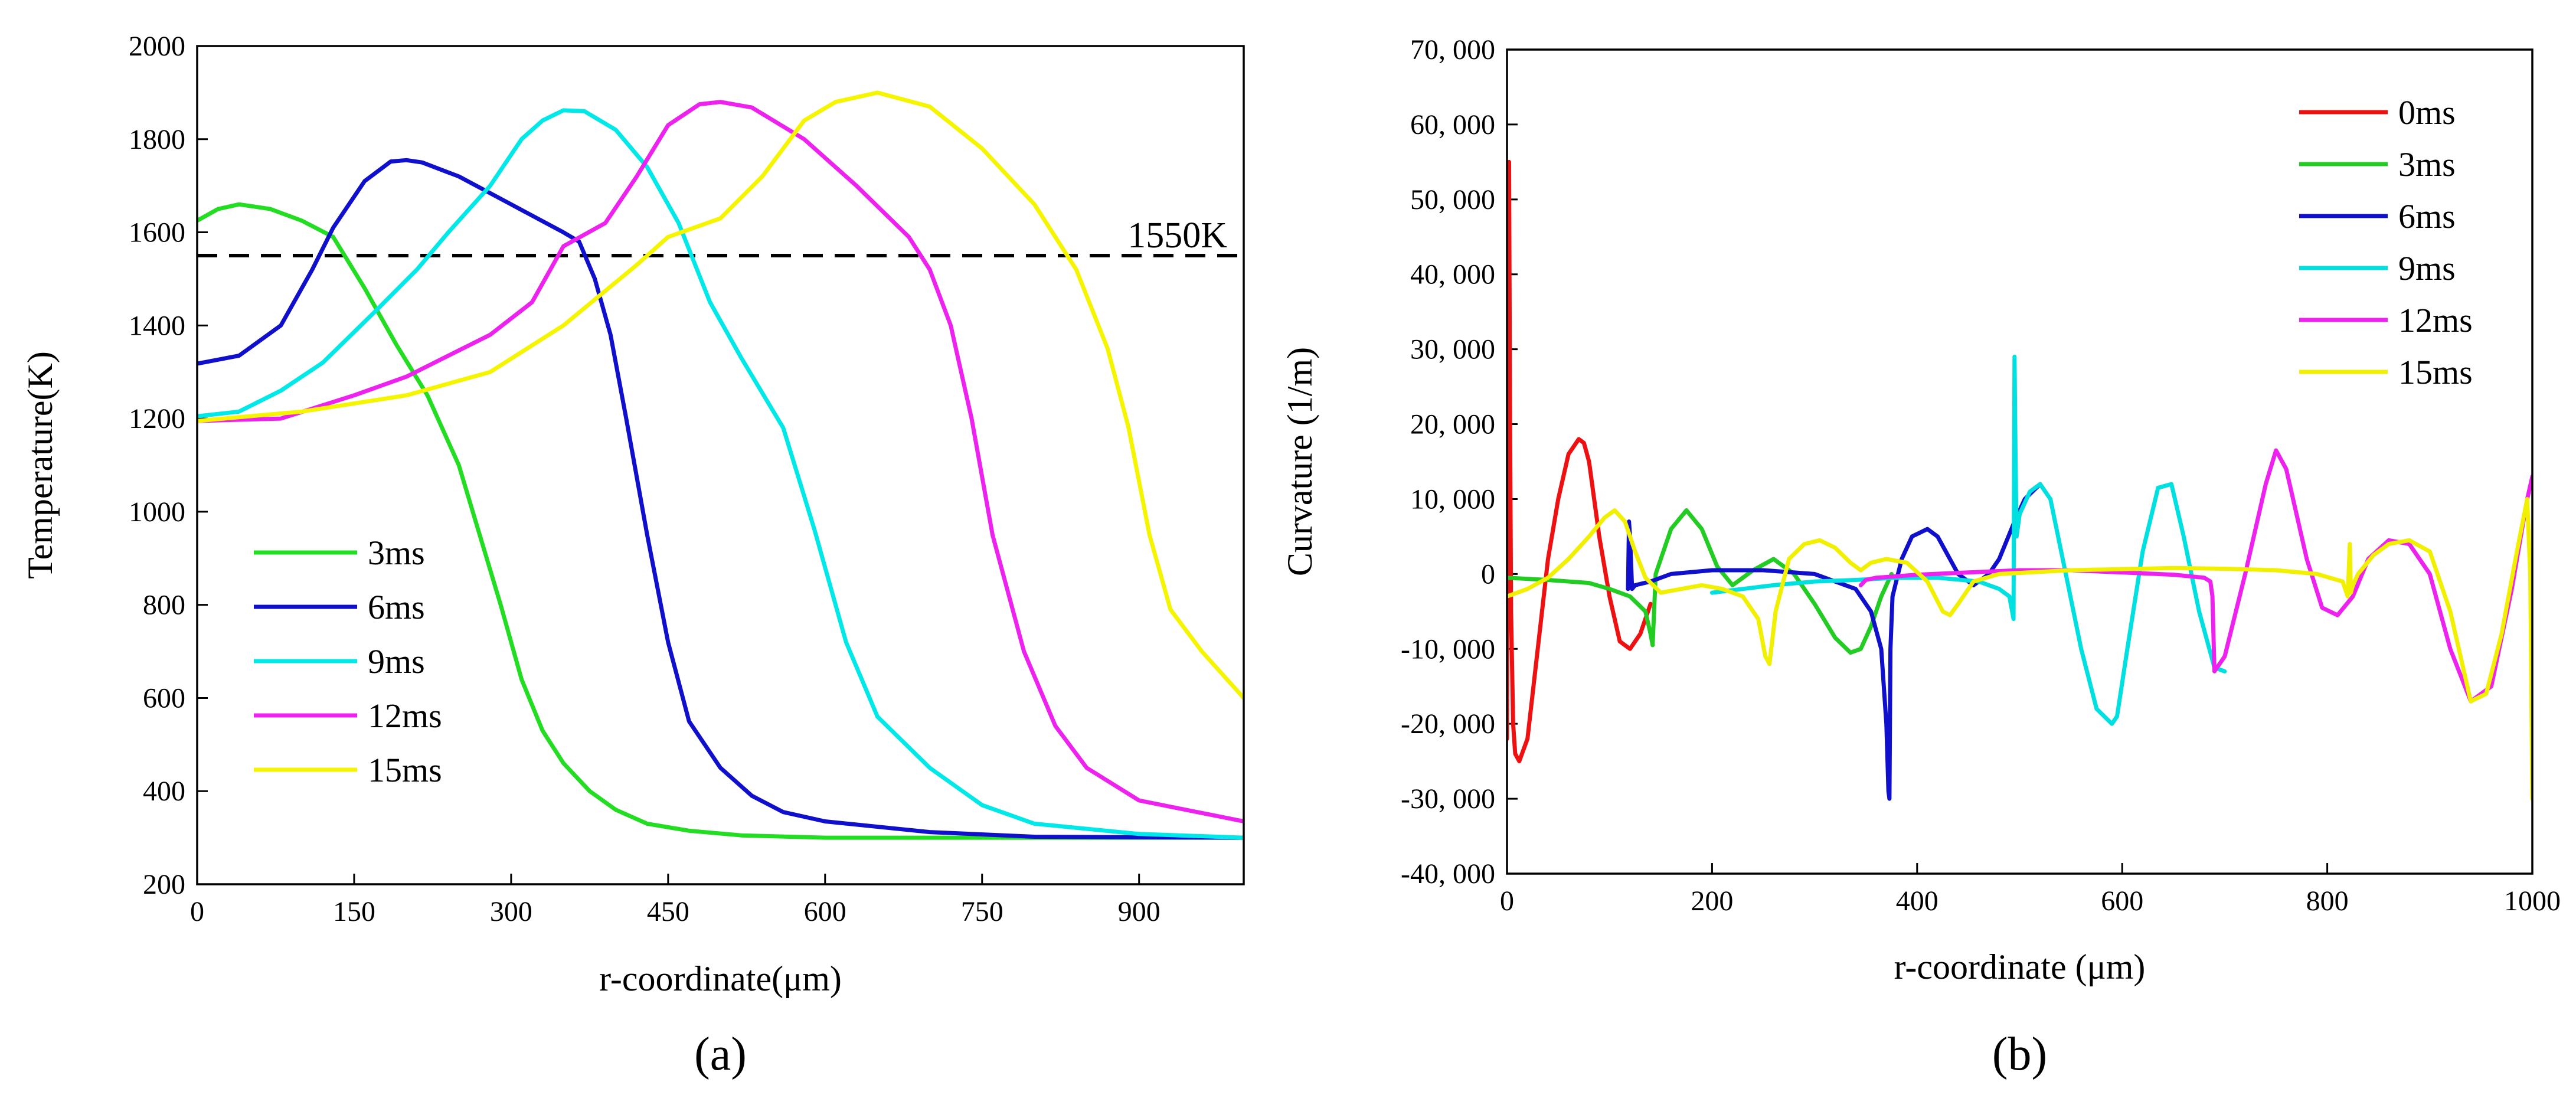  I want to click on y-tick-label: 2000, so click(157, 46).